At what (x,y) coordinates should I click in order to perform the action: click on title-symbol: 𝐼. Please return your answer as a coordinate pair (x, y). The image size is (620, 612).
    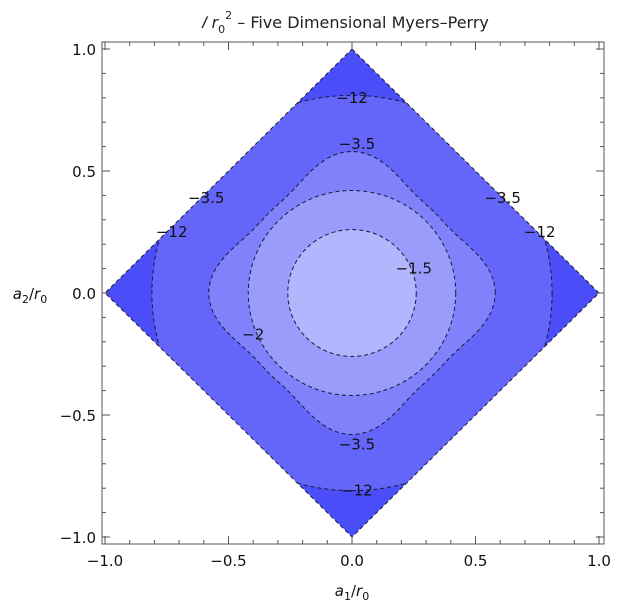
    Looking at the image, I should click on (205, 22).